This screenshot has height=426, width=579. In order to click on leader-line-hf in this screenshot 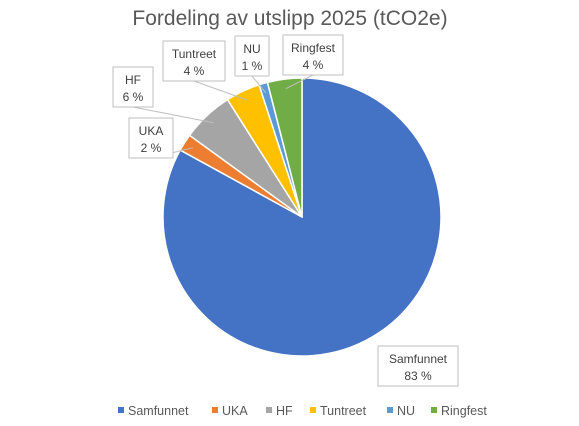, I will do `click(173, 115)`.